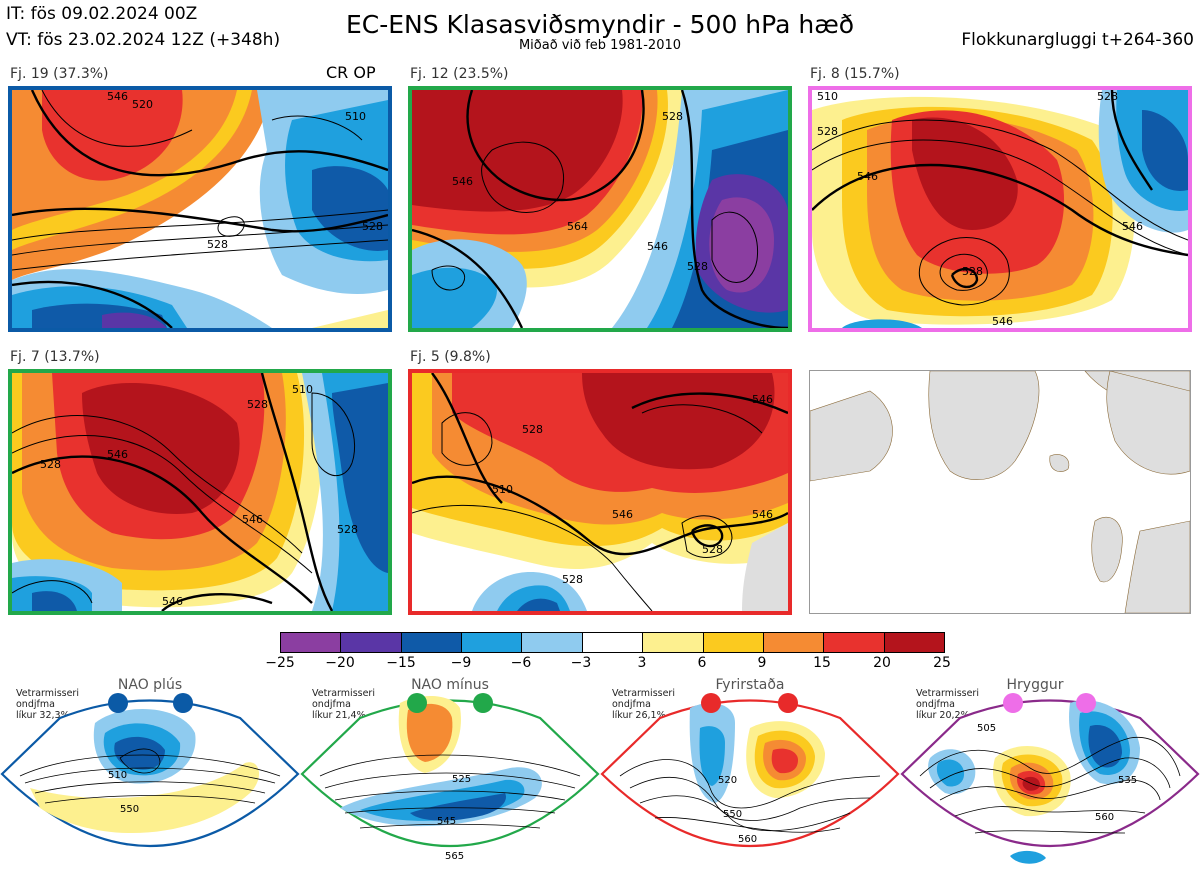 This screenshot has height=871, width=1200. What do you see at coordinates (1050, 778) in the screenshot?
I see `regime-map-ridge: 505 535 560` at bounding box center [1050, 778].